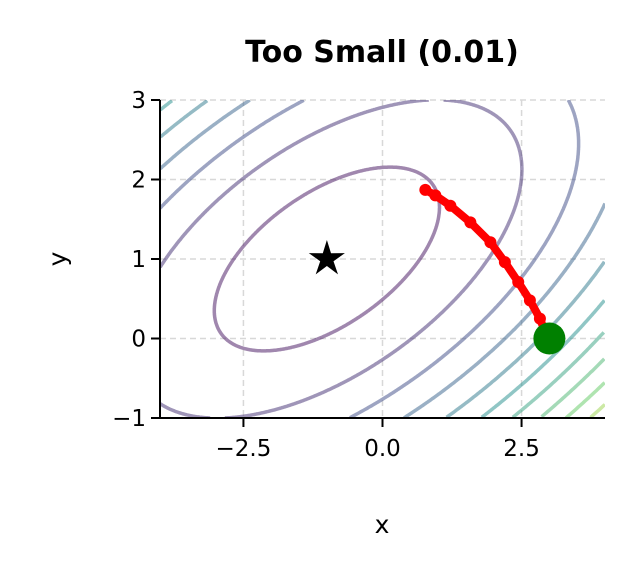 The width and height of the screenshot is (634, 574). Describe the element at coordinates (521, 449) in the screenshot. I see `x-tick-label: 2.5` at that location.